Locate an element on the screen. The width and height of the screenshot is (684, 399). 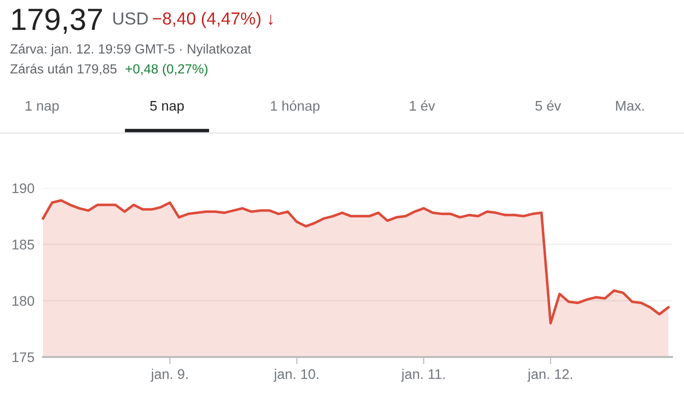
x-tick-label: jan. 11. is located at coordinates (423, 375).